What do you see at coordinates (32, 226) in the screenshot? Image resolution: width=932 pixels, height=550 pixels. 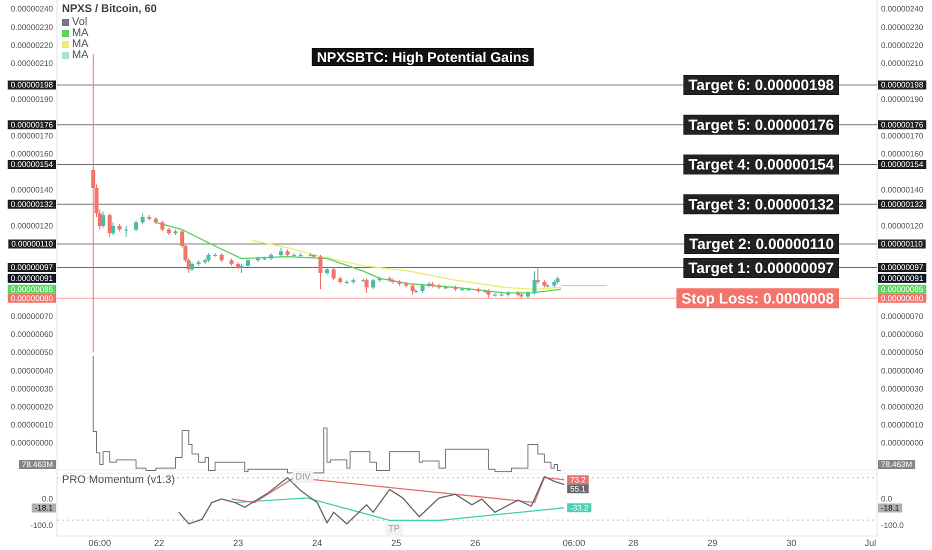 I see `y-tick-label: 0.00000120` at bounding box center [32, 226].